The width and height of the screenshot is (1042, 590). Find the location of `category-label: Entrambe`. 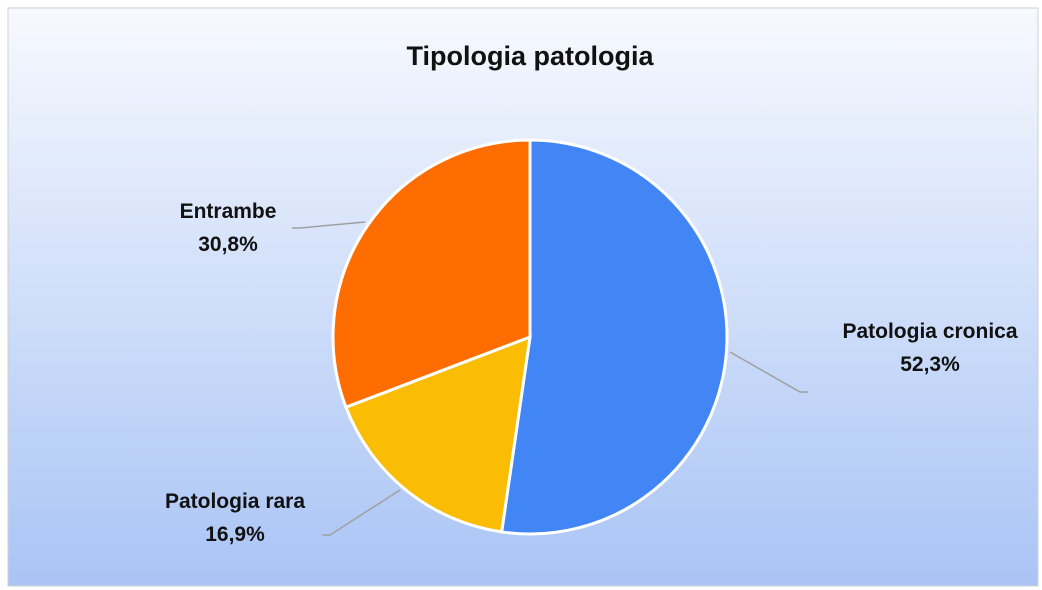

category-label: Entrambe is located at coordinates (228, 211).